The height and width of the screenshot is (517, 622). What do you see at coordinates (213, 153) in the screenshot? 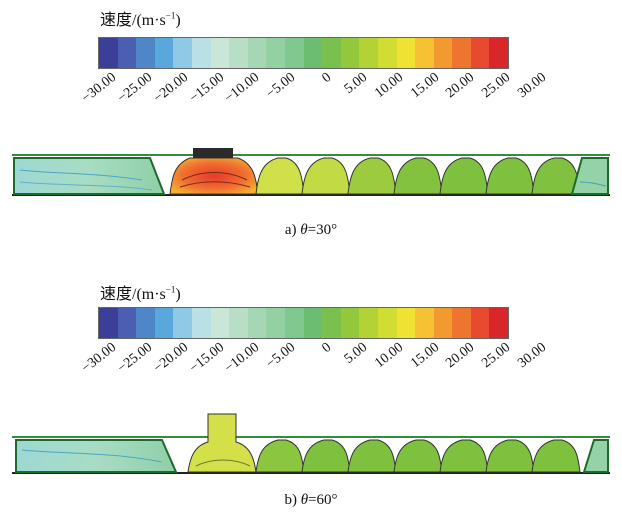
I see `top-block` at bounding box center [213, 153].